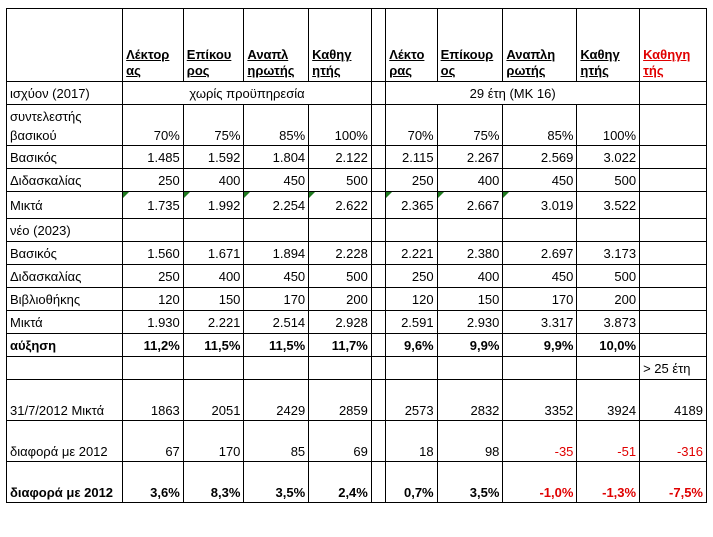 The image size is (713, 537). I want to click on col-header: Λέκτορ ας, so click(153, 45).